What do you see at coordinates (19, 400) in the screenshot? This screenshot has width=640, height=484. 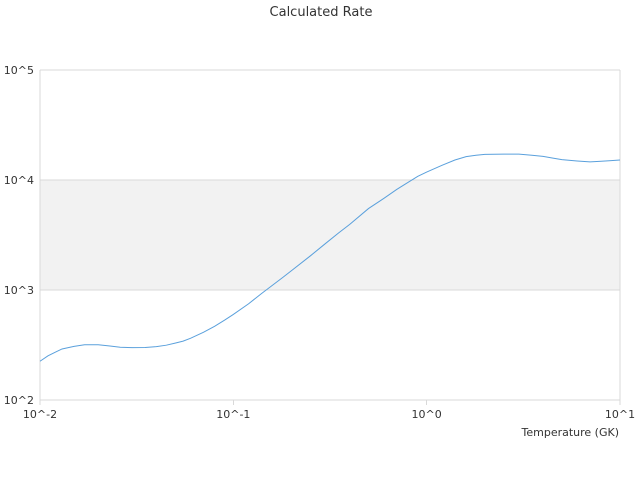 I see `y-tick-label: 10^2` at bounding box center [19, 400].